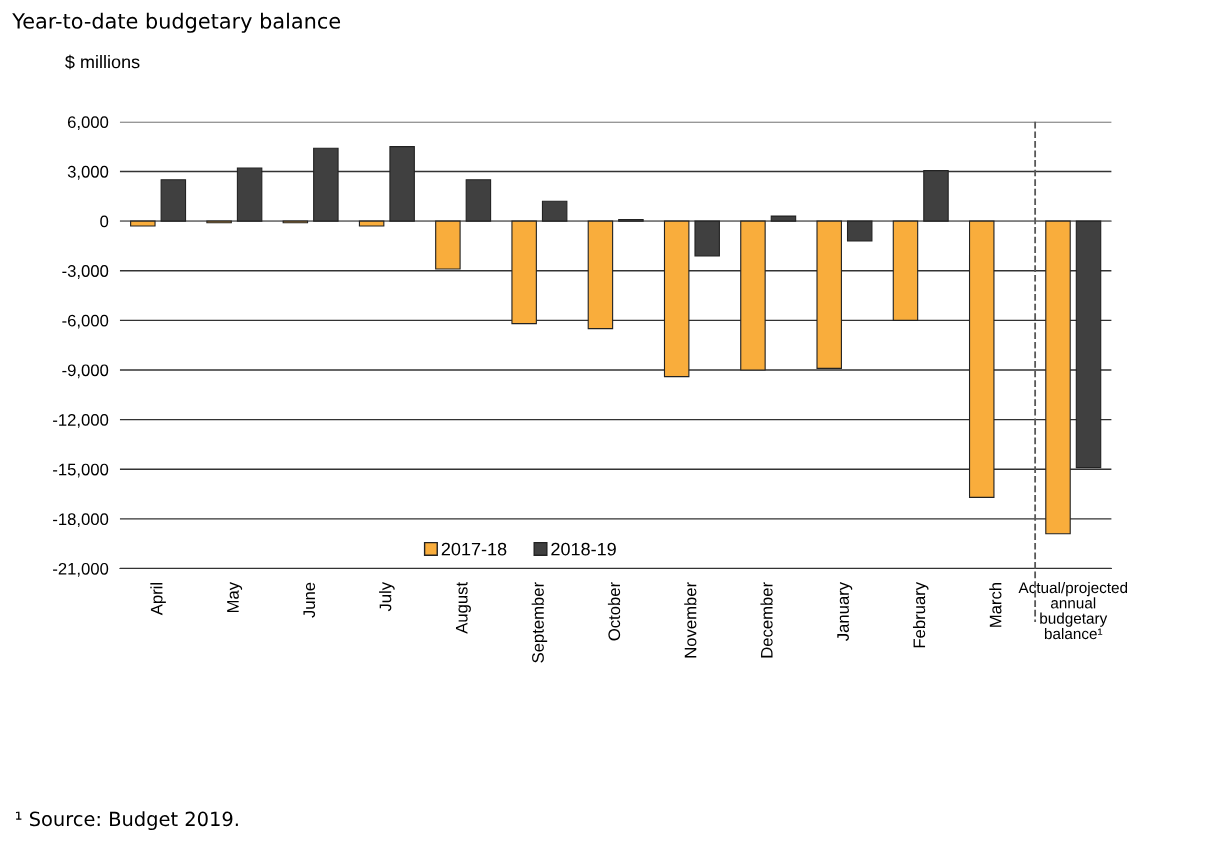  I want to click on y-tick-label: 3,000, so click(88, 172).